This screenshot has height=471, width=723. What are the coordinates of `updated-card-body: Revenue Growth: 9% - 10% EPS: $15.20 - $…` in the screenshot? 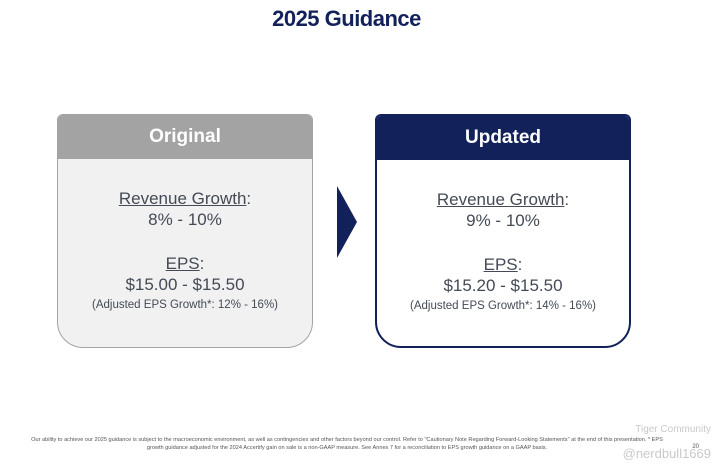 It's located at (503, 236).